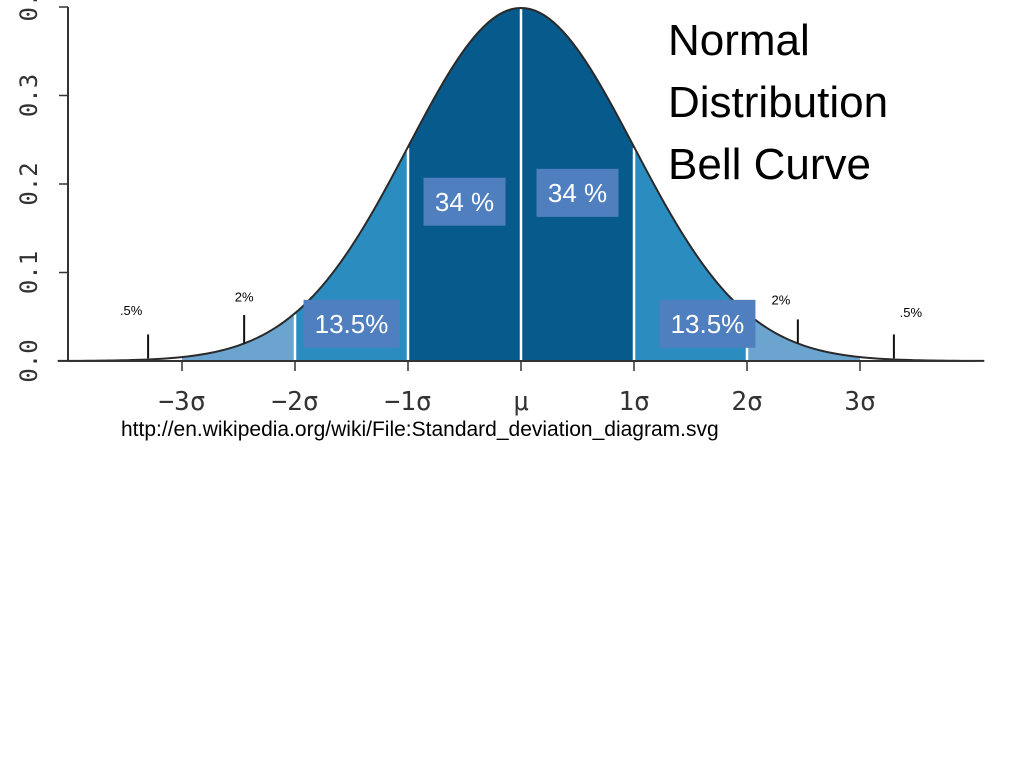  I want to click on title-line-2: Distribution, so click(778, 102).